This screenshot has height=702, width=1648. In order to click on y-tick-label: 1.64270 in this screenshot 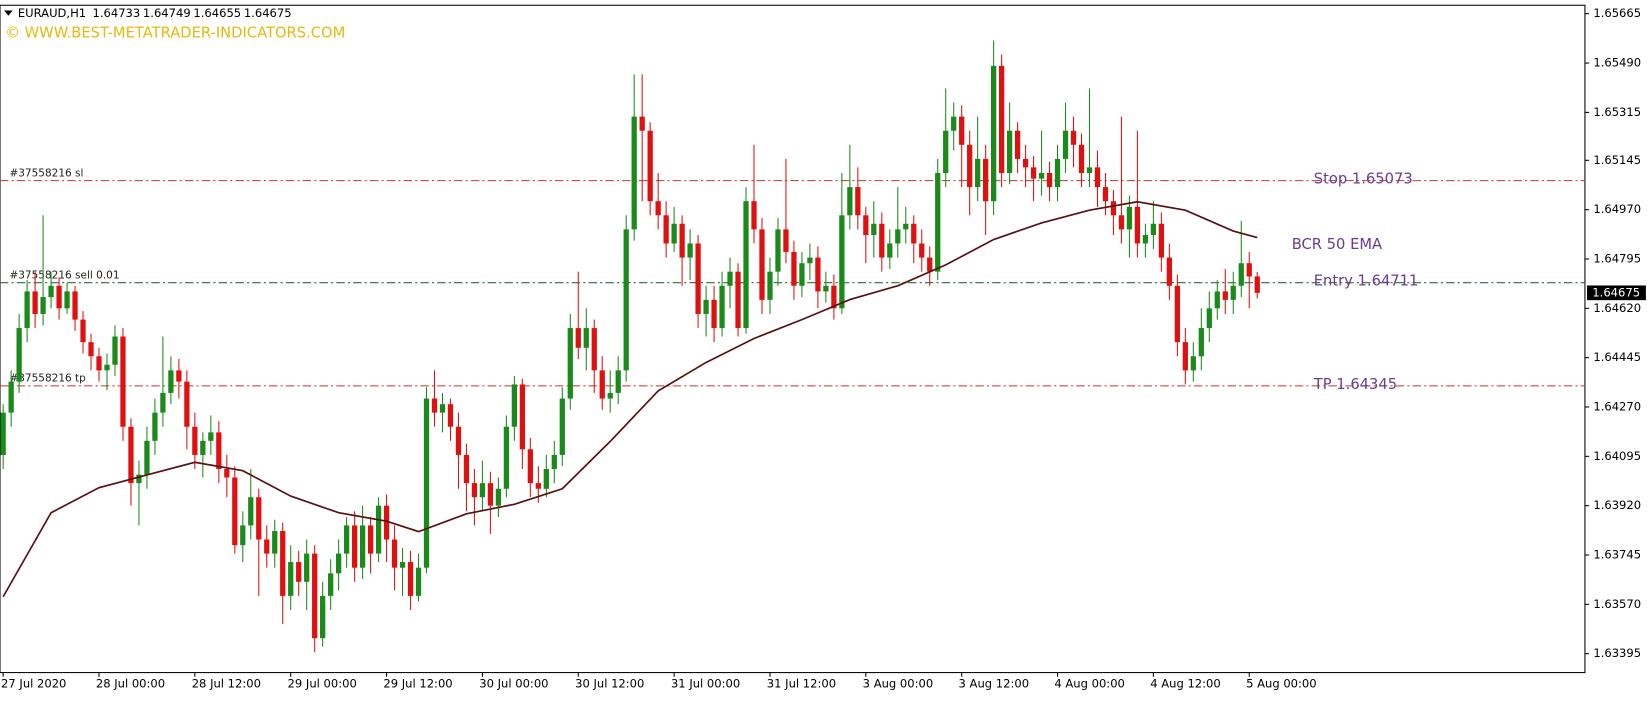, I will do `click(1617, 407)`.